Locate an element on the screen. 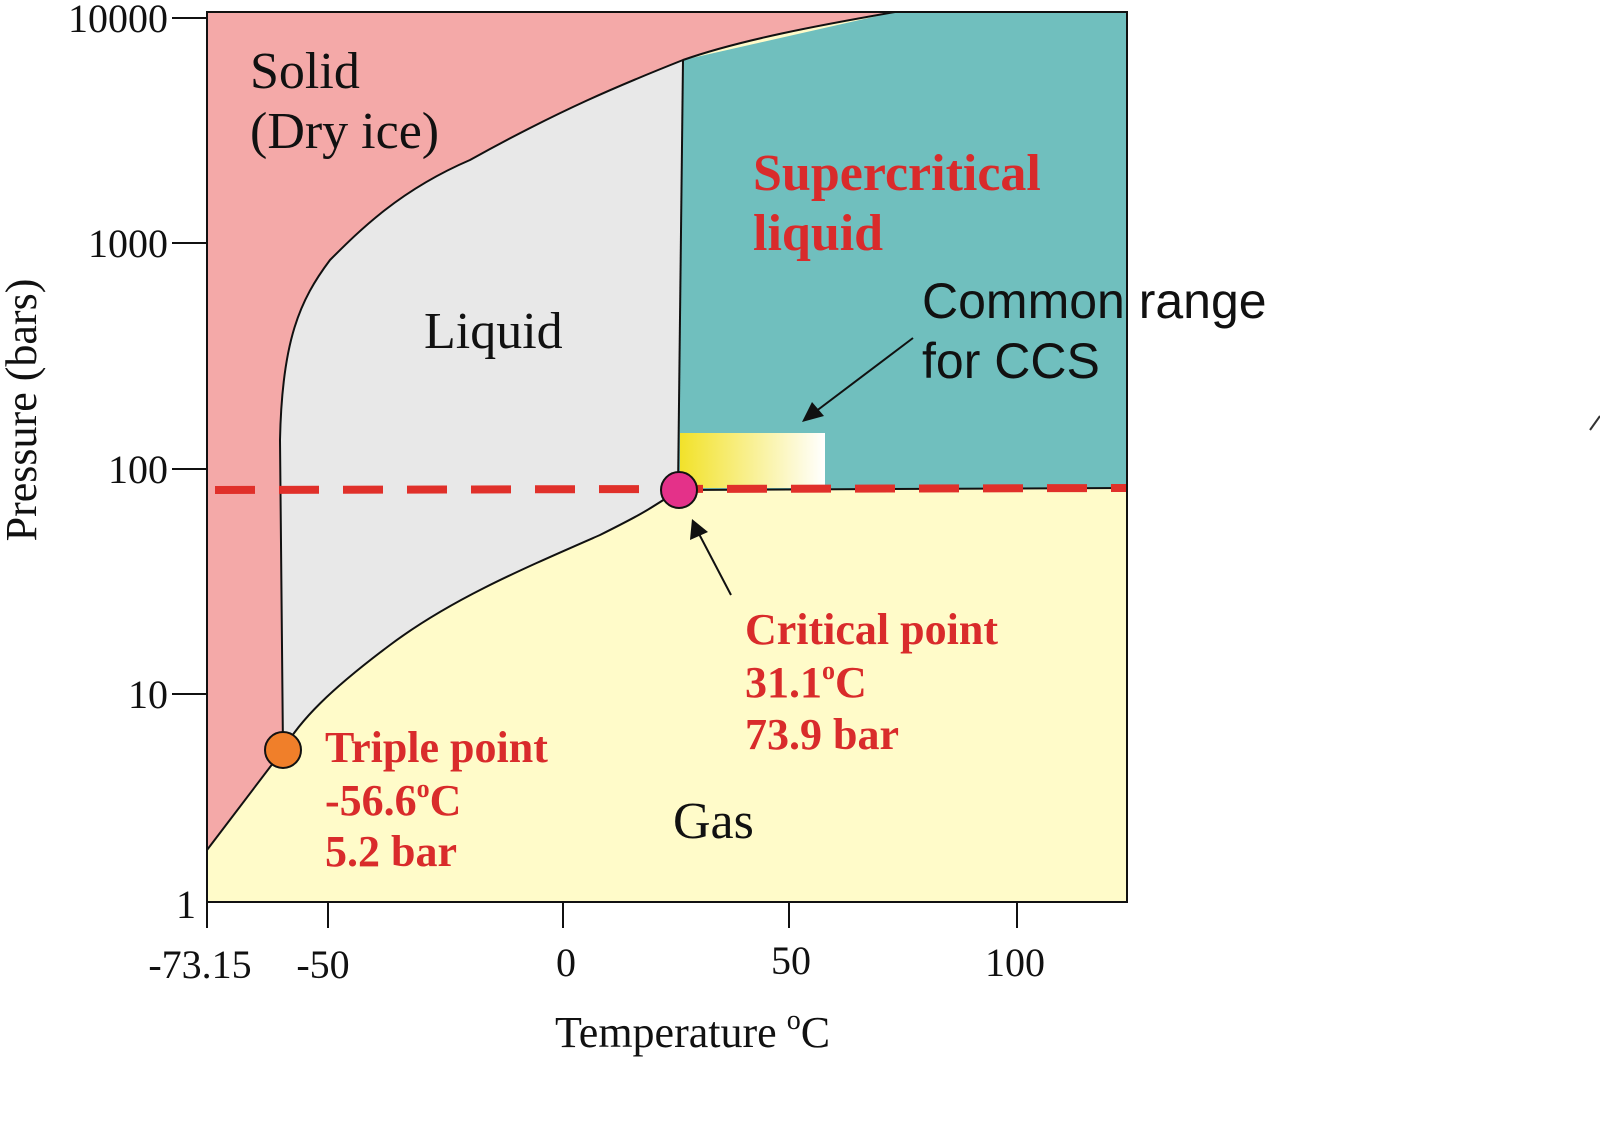 The width and height of the screenshot is (1600, 1129). critical-point-title: Critical point is located at coordinates (871, 629).